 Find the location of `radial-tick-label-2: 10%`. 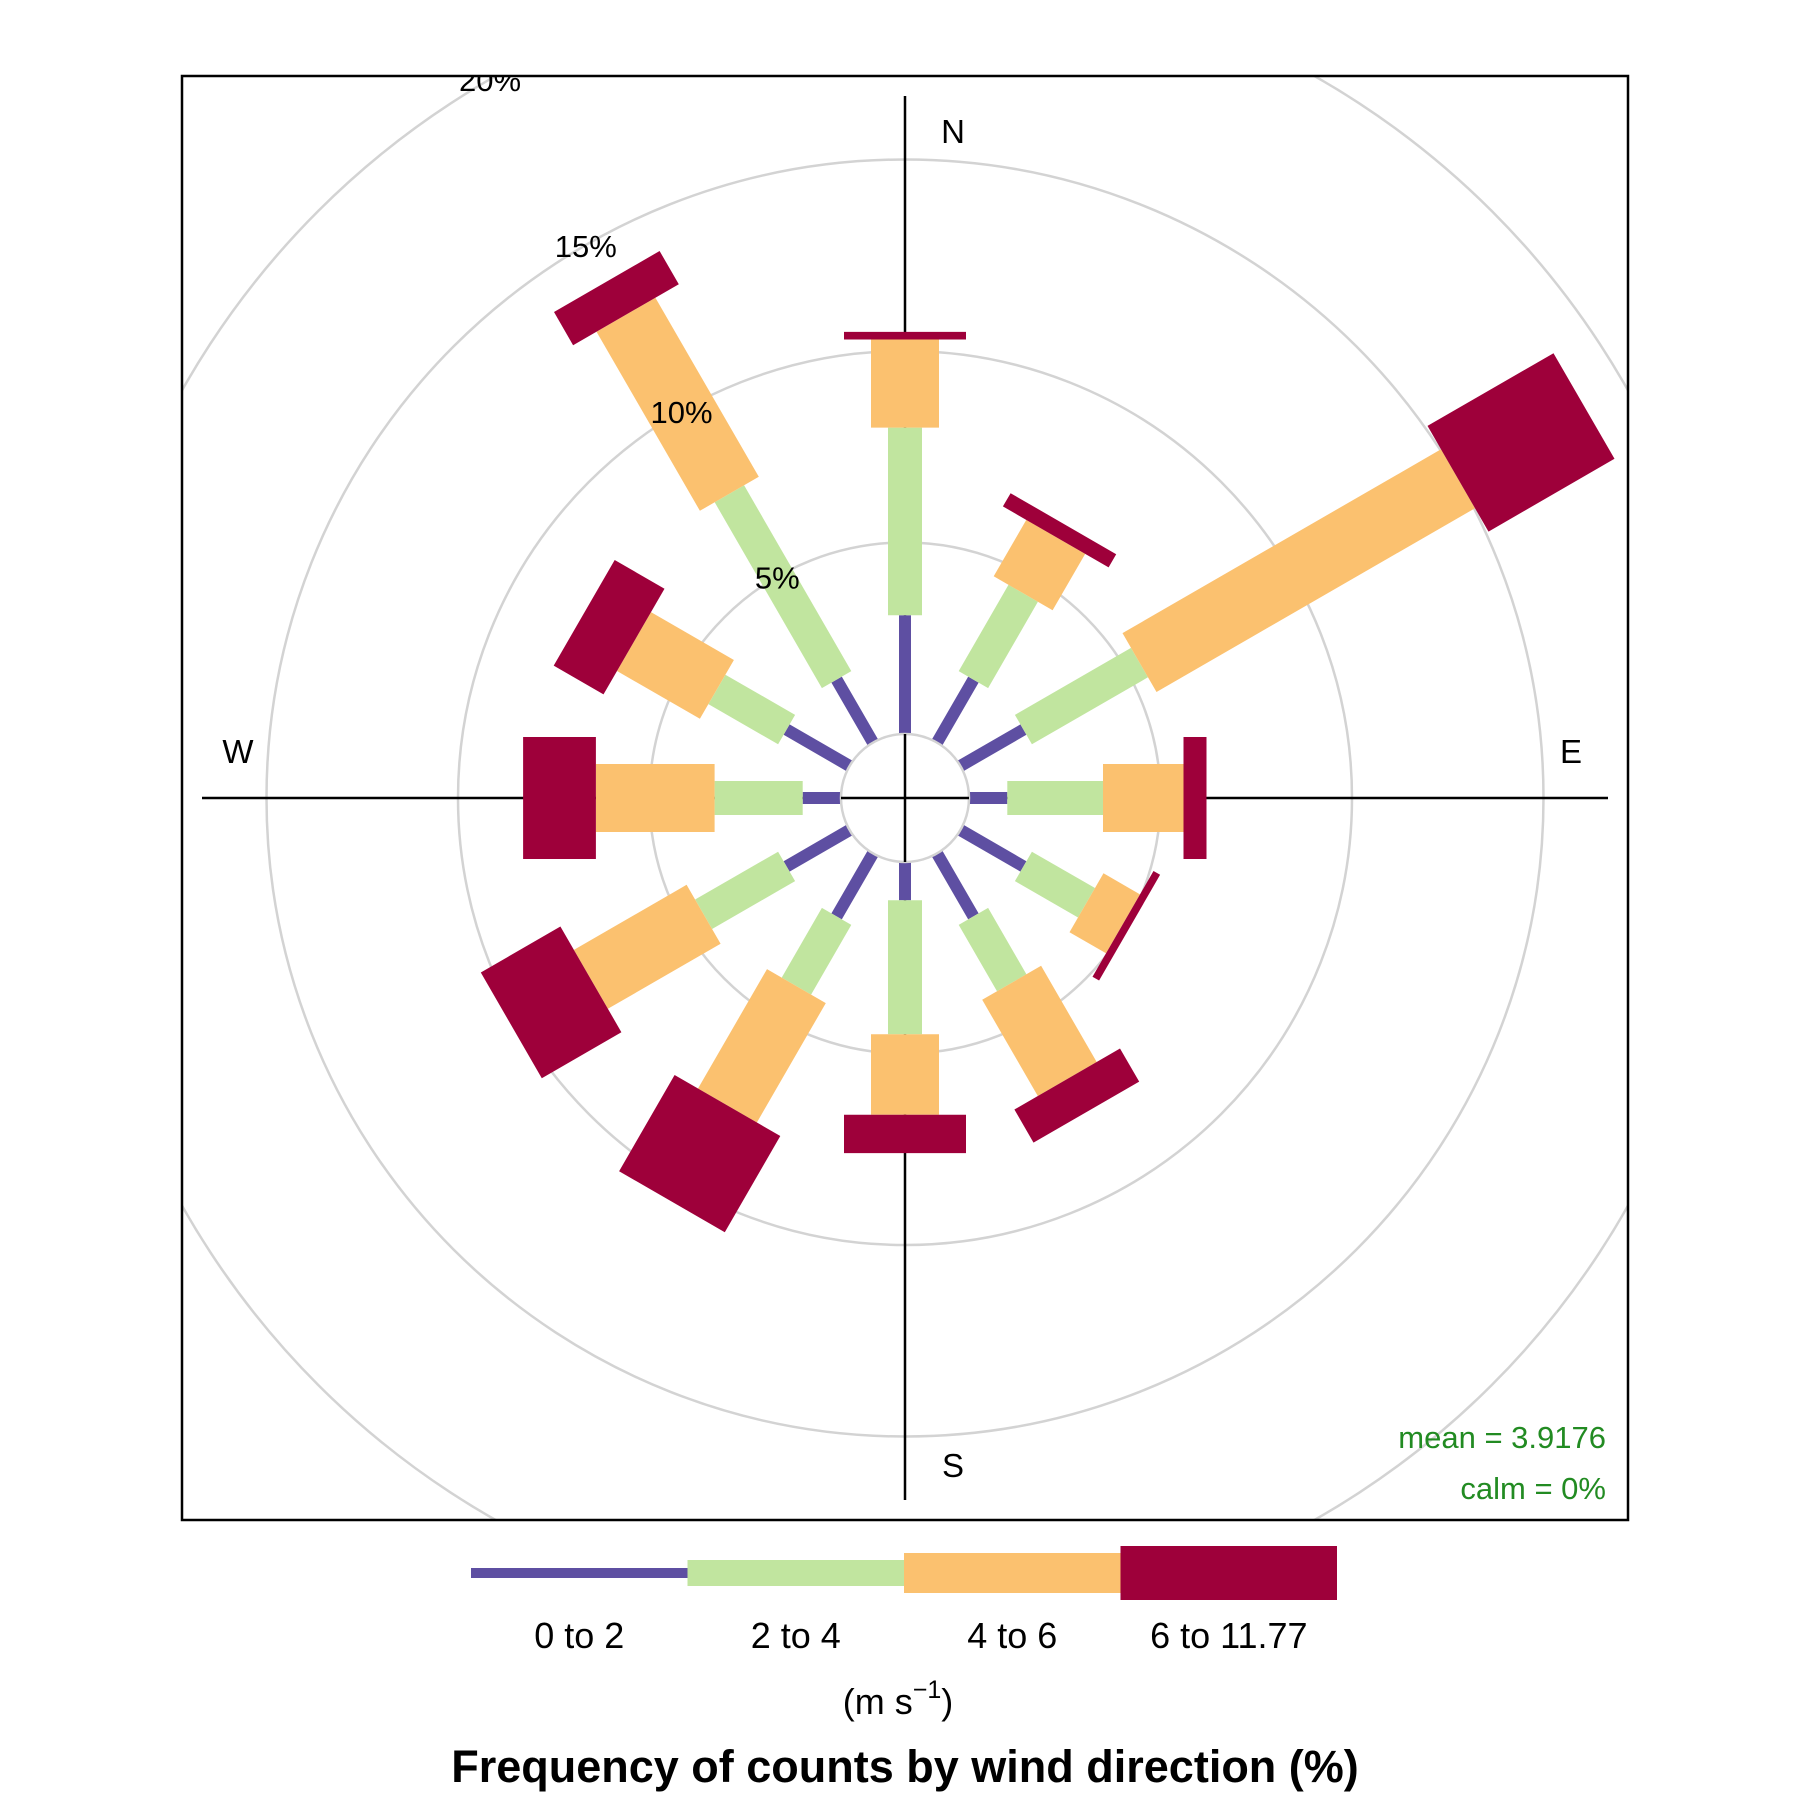

radial-tick-label-2: 10% is located at coordinates (681, 412).